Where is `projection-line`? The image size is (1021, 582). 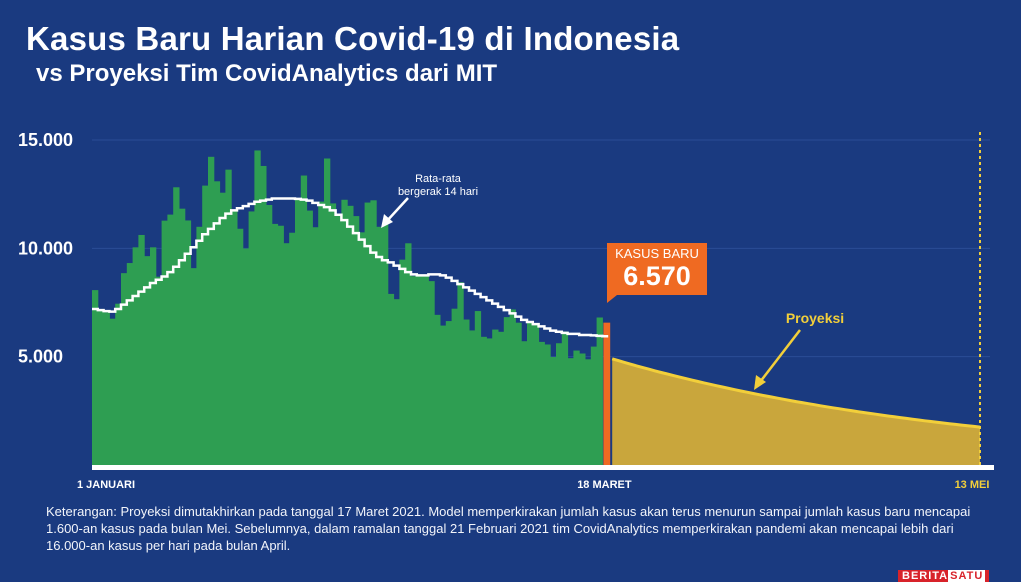
projection-line is located at coordinates (796, 393).